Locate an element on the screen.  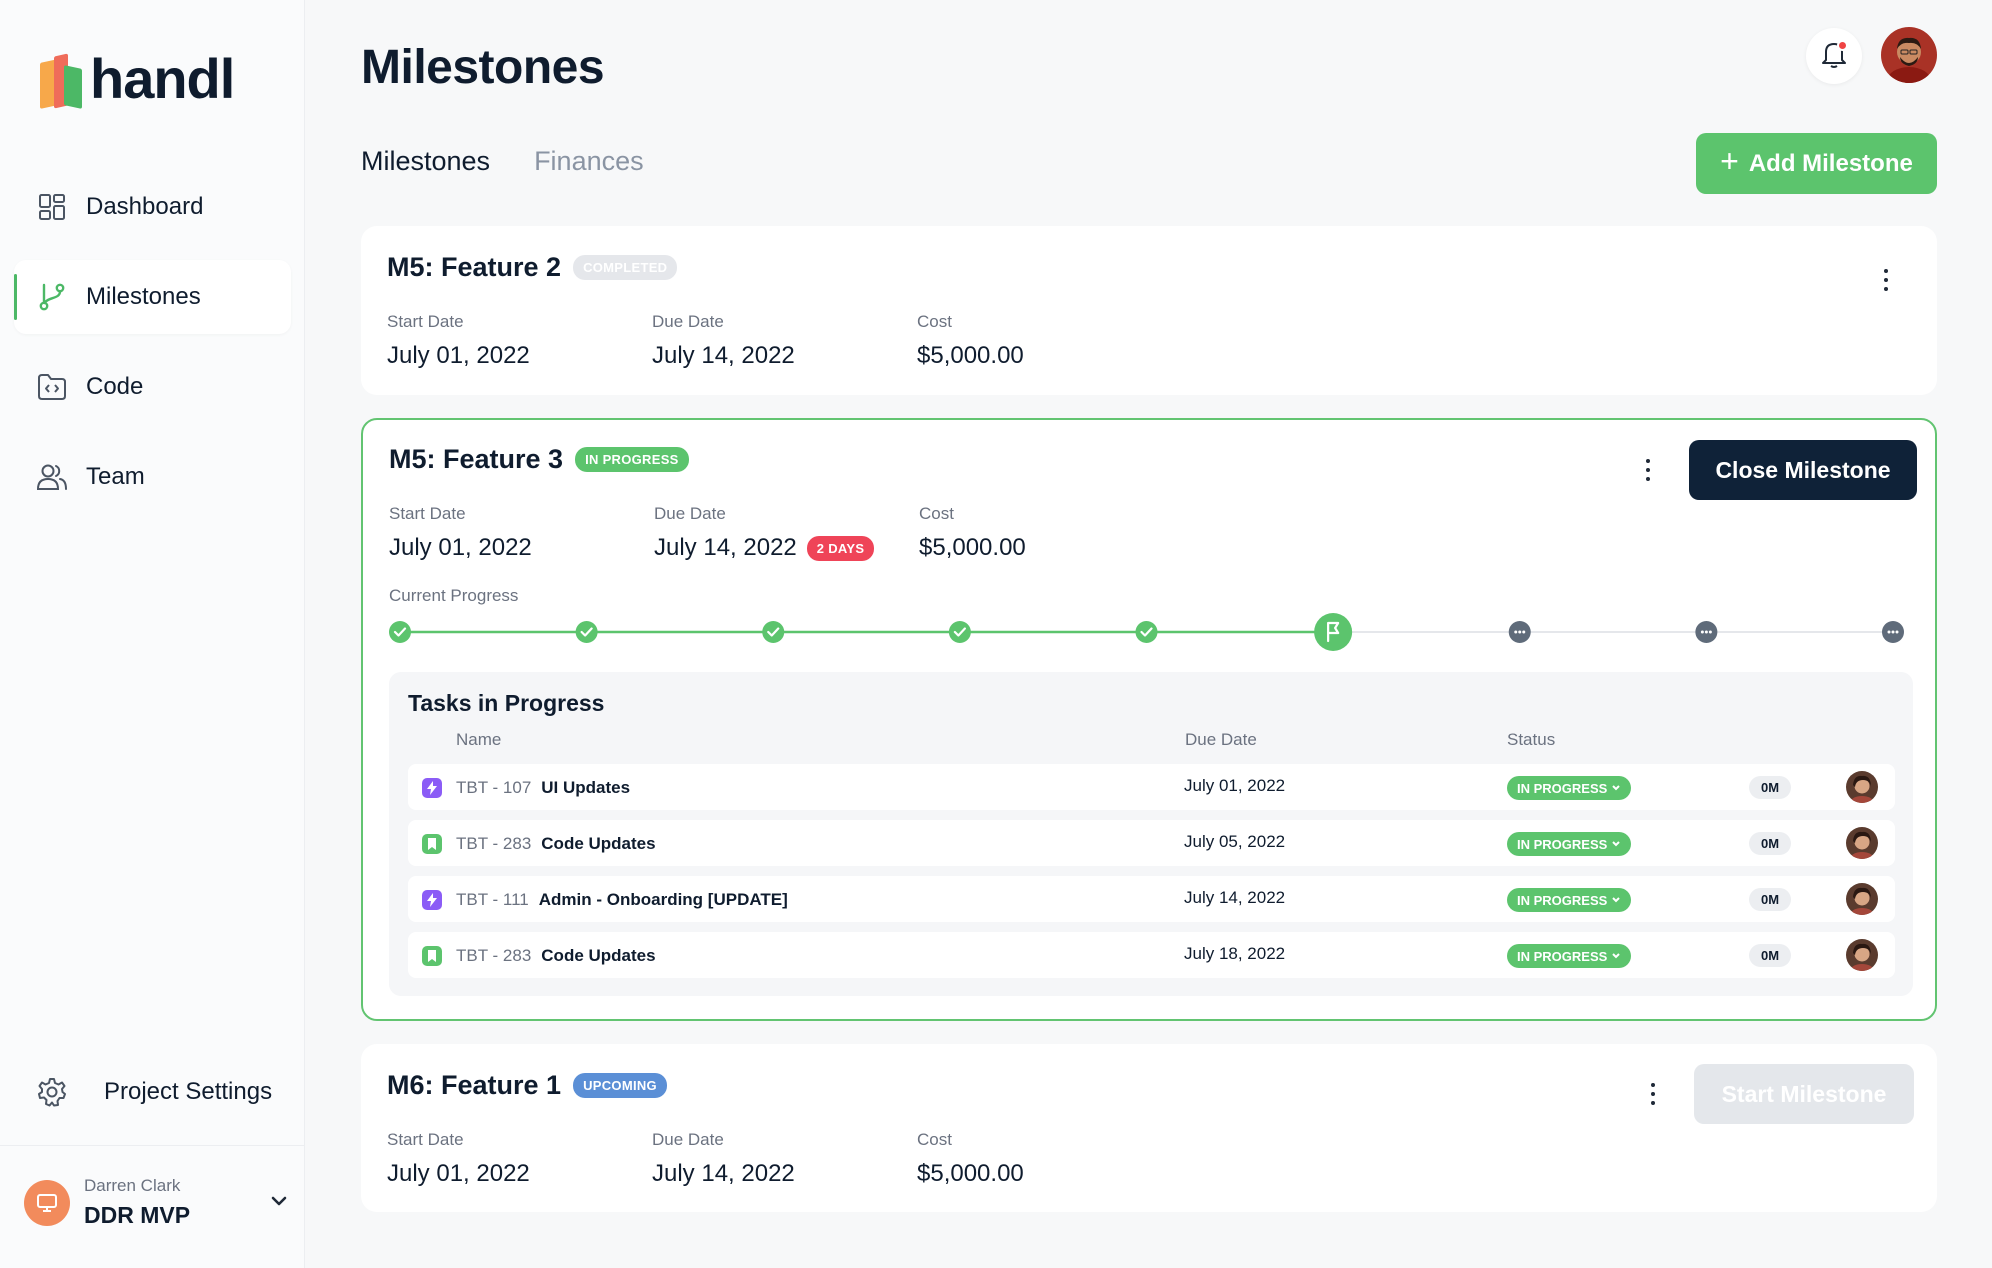
step-pending-icon is located at coordinates (1706, 632).